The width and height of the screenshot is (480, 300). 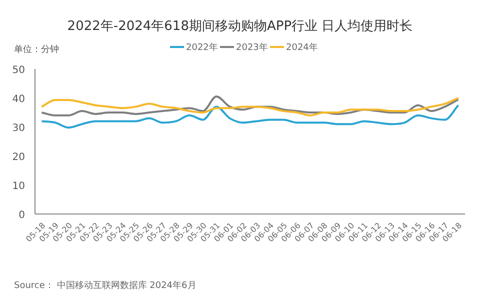 I want to click on legend-label: 2022年, so click(x=202, y=47).